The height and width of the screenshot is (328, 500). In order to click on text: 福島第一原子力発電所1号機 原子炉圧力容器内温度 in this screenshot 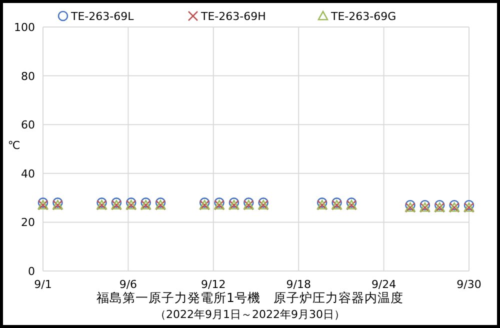, I will do `click(250, 297)`.